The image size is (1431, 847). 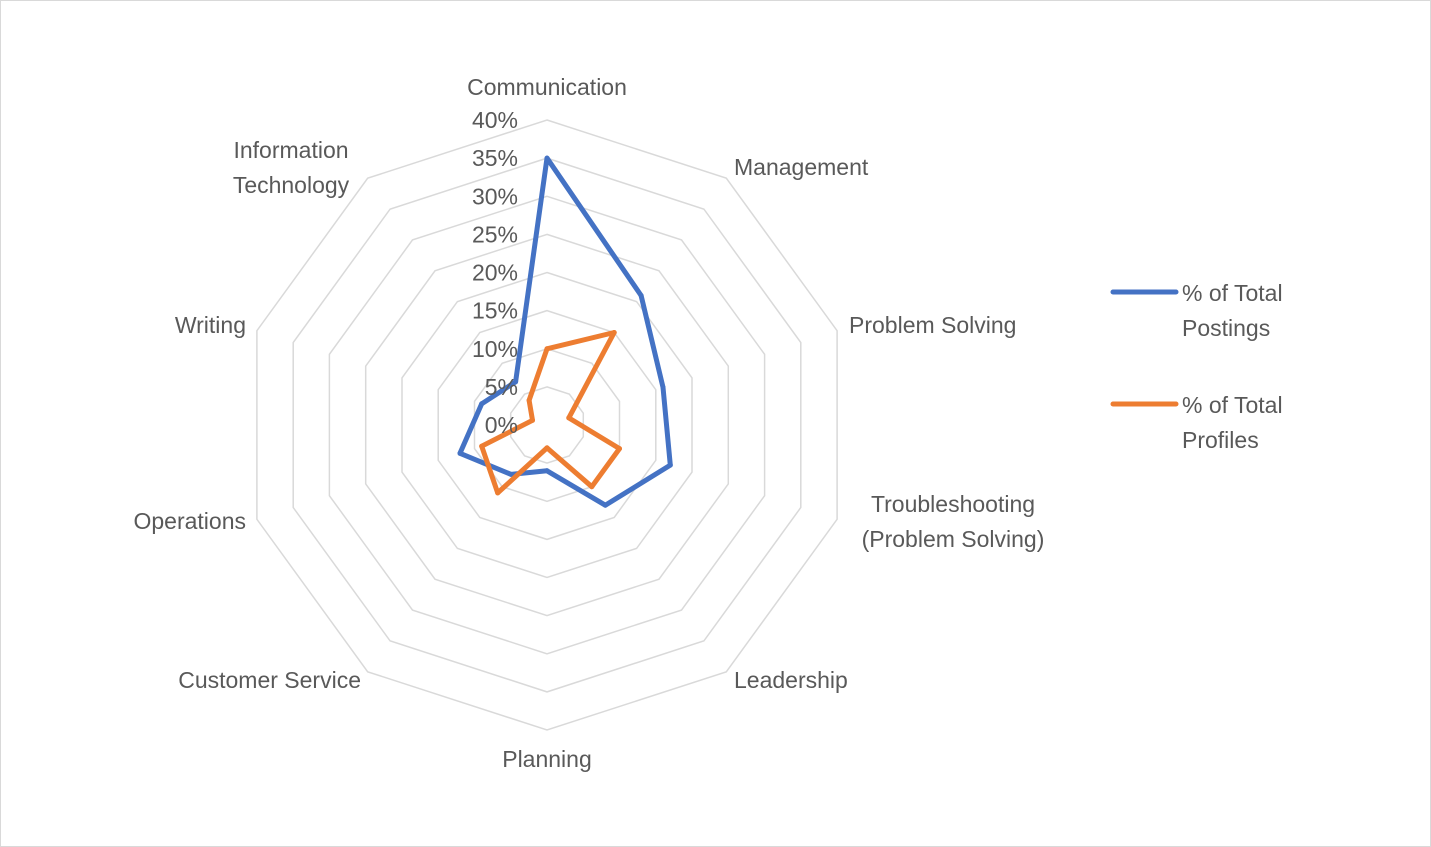 I want to click on category-label: Customer Service, so click(x=269, y=680).